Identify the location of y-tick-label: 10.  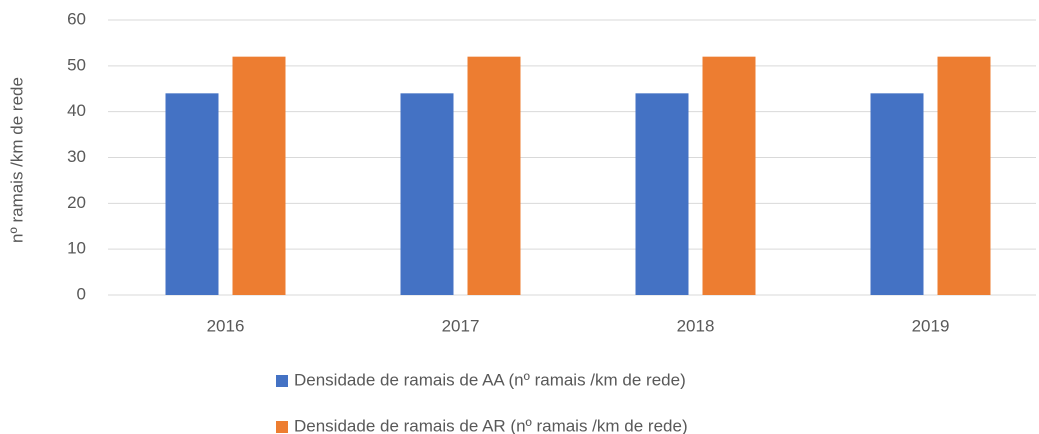
(76, 248).